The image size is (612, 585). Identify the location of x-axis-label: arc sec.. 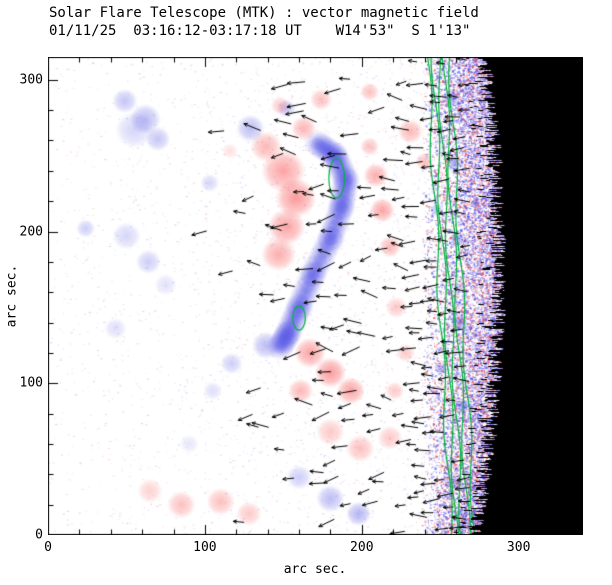
(315, 569).